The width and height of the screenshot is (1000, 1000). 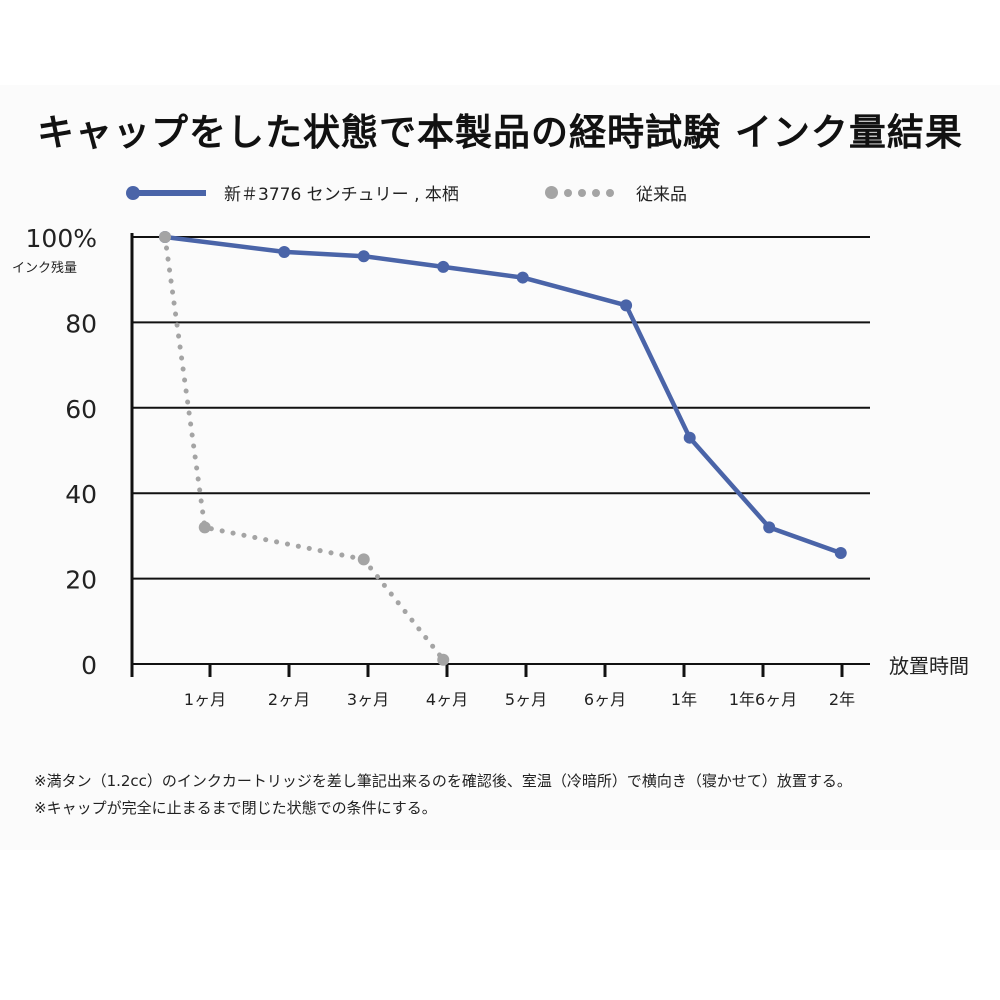 What do you see at coordinates (235, 808) in the screenshot?
I see `footnote-2: ※キャップが完全に止まるまで閉じた状態での条件にする。` at bounding box center [235, 808].